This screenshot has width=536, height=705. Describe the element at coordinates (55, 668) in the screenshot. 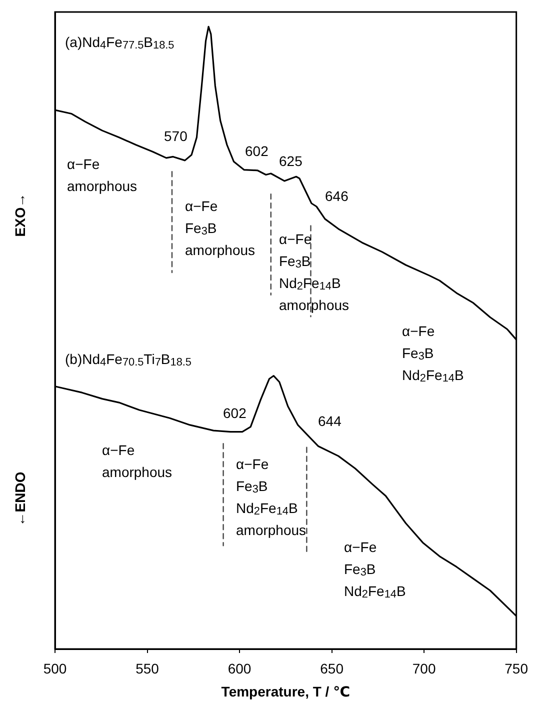

I see `x-tick-label: 500` at that location.